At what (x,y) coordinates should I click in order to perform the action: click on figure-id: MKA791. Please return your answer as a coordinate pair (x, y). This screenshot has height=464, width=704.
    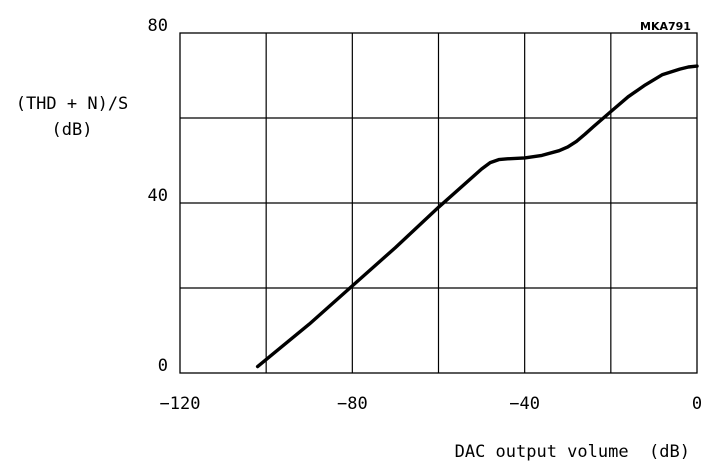
    Looking at the image, I should click on (665, 26).